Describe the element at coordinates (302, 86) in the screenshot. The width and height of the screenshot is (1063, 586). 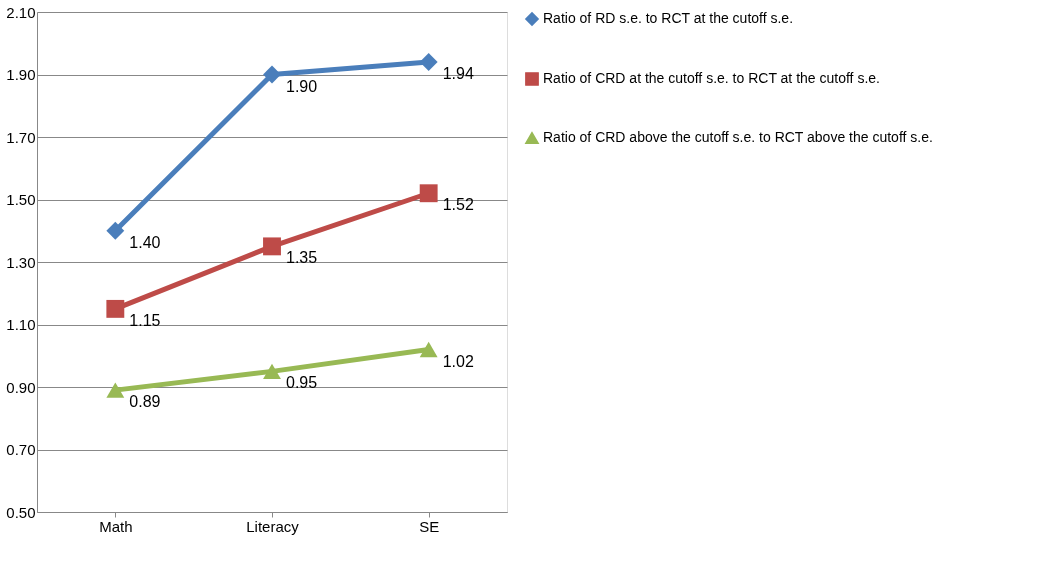
I see `data-label: 1.90` at that location.